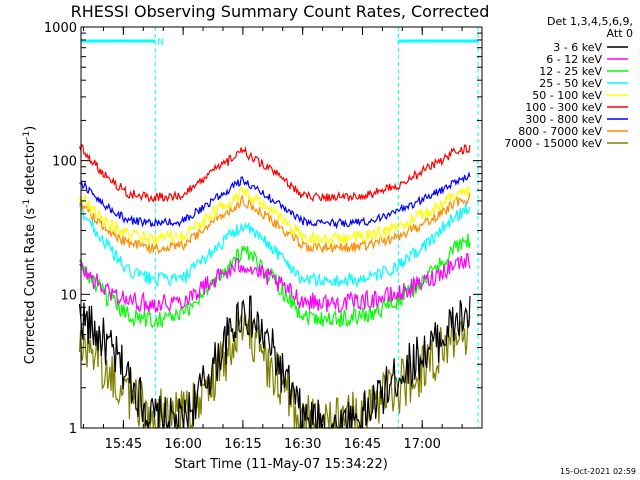 The image size is (640, 480). What do you see at coordinates (30, 286) in the screenshot?
I see `y-axis-label-part-1: Corrected Count Rate (s` at bounding box center [30, 286].